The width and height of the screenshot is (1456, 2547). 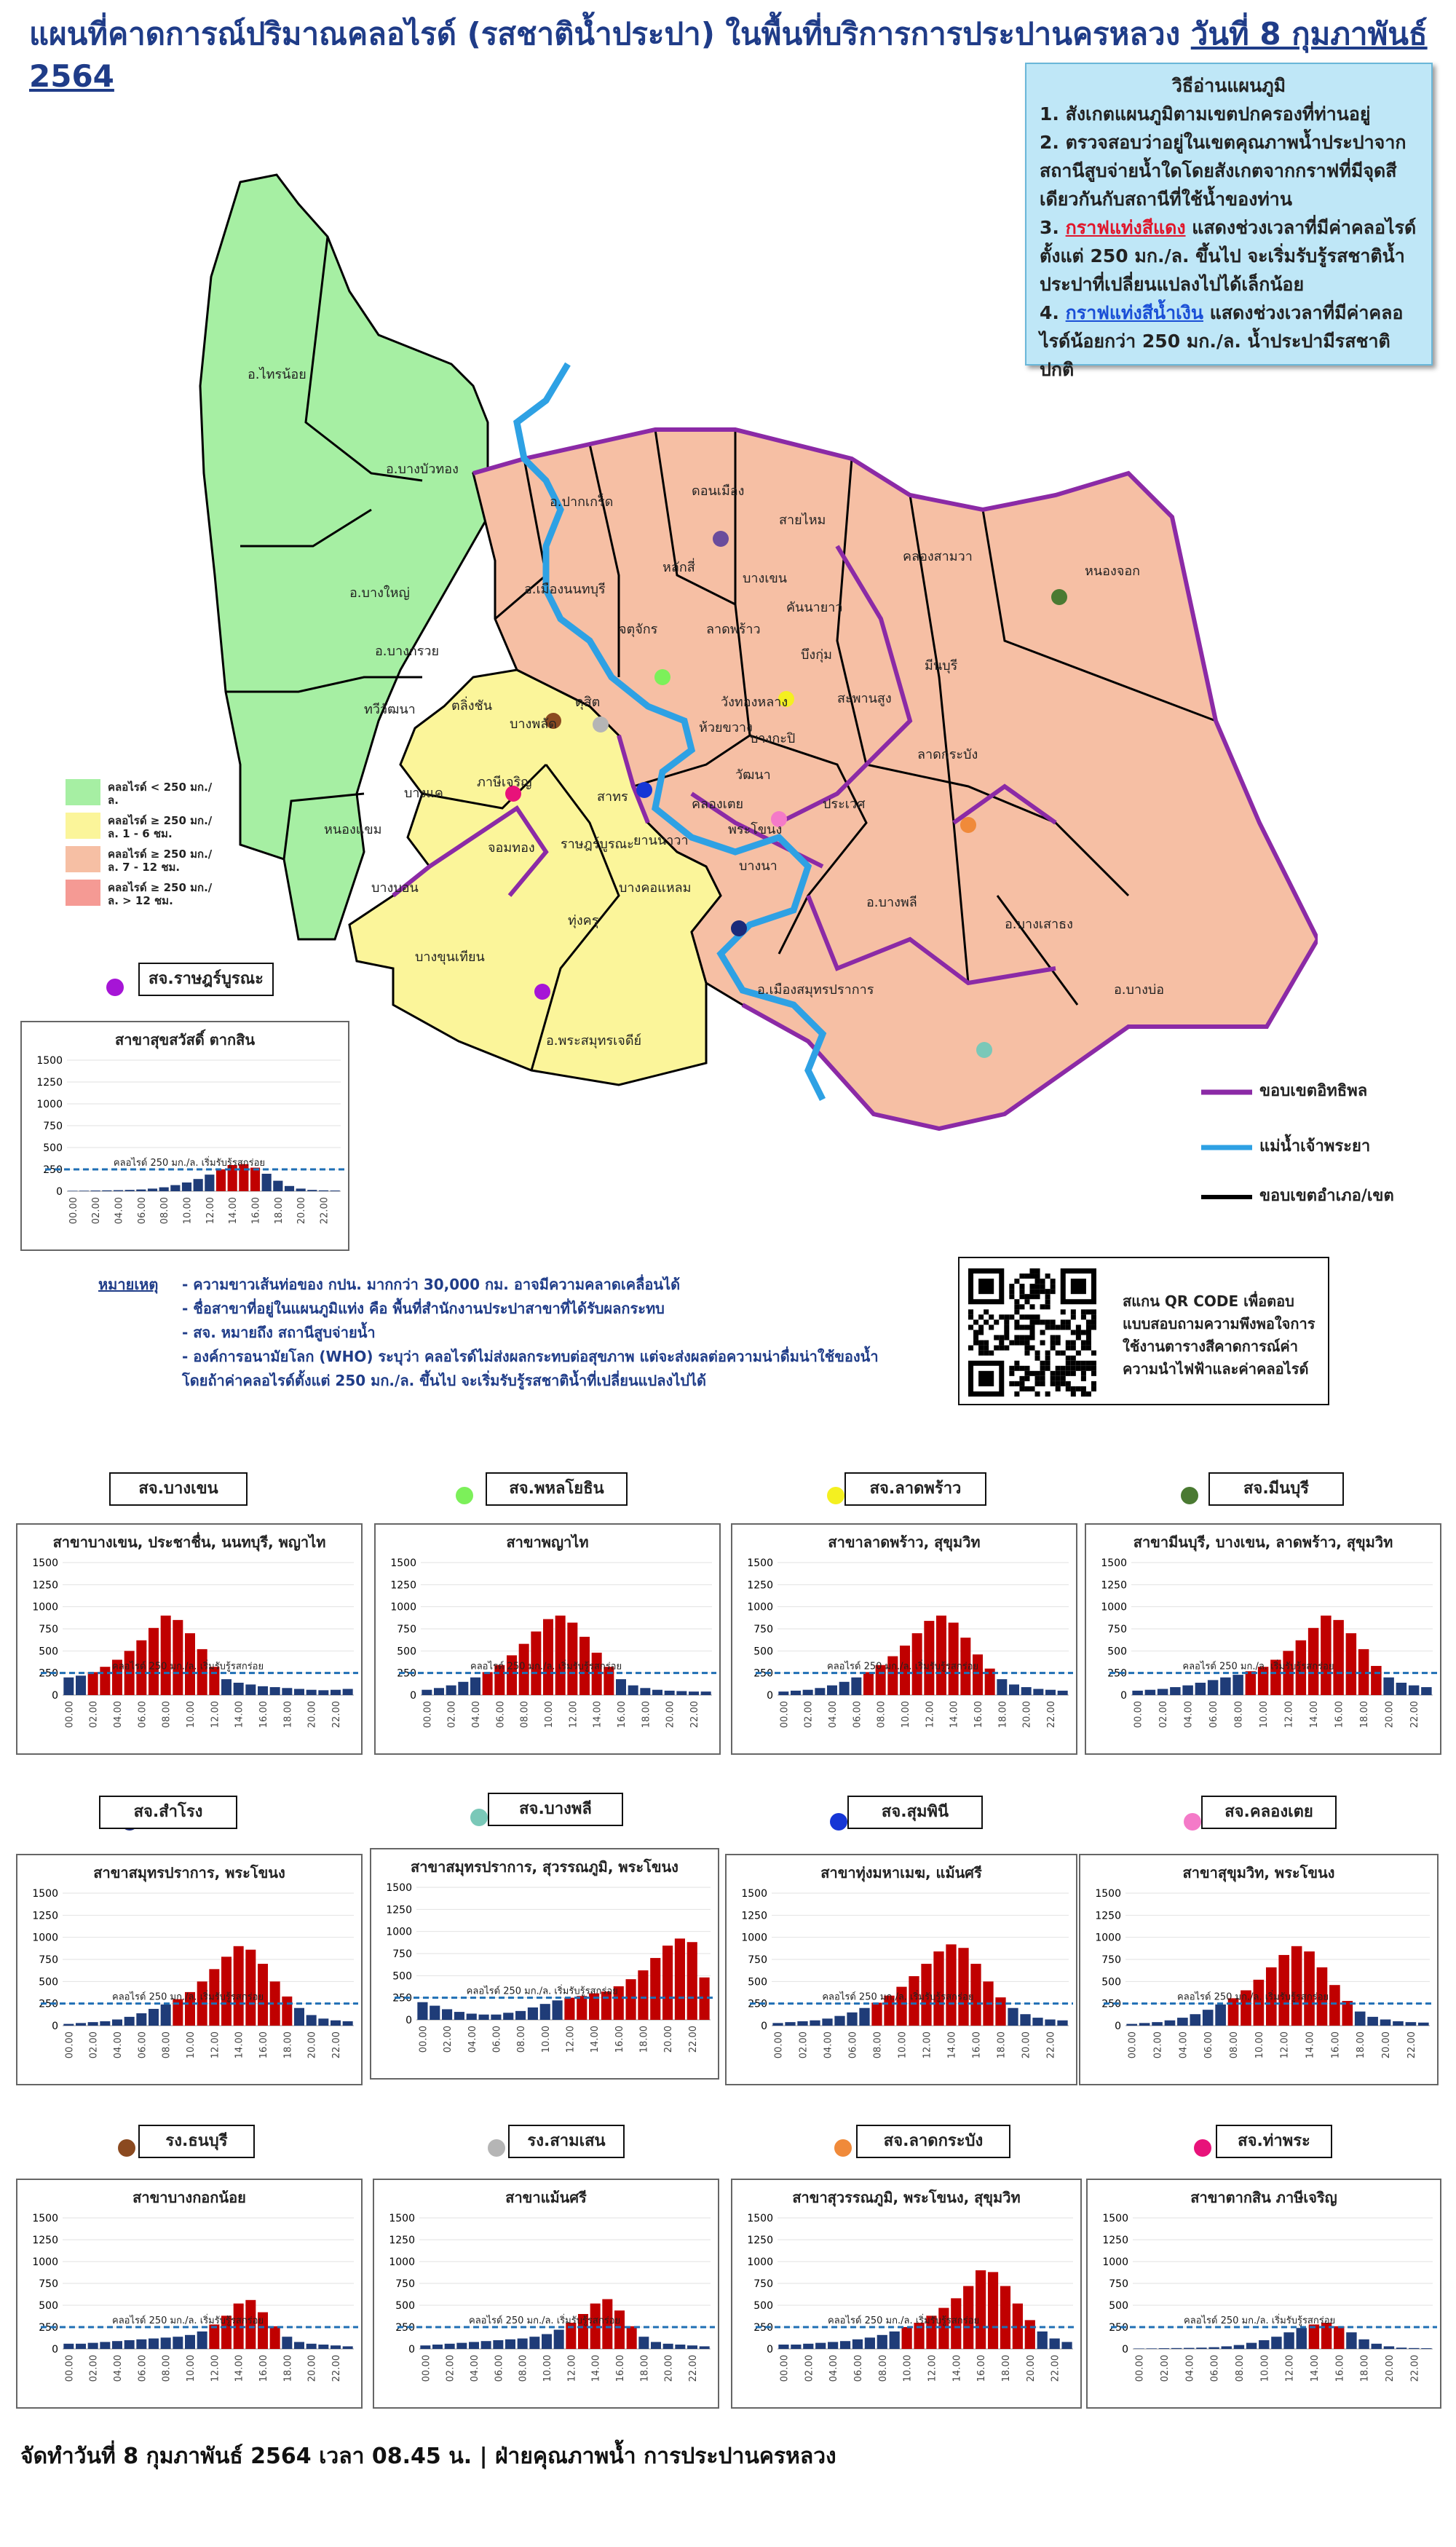 What do you see at coordinates (1032, 1332) in the screenshot?
I see `qr-code-icon` at bounding box center [1032, 1332].